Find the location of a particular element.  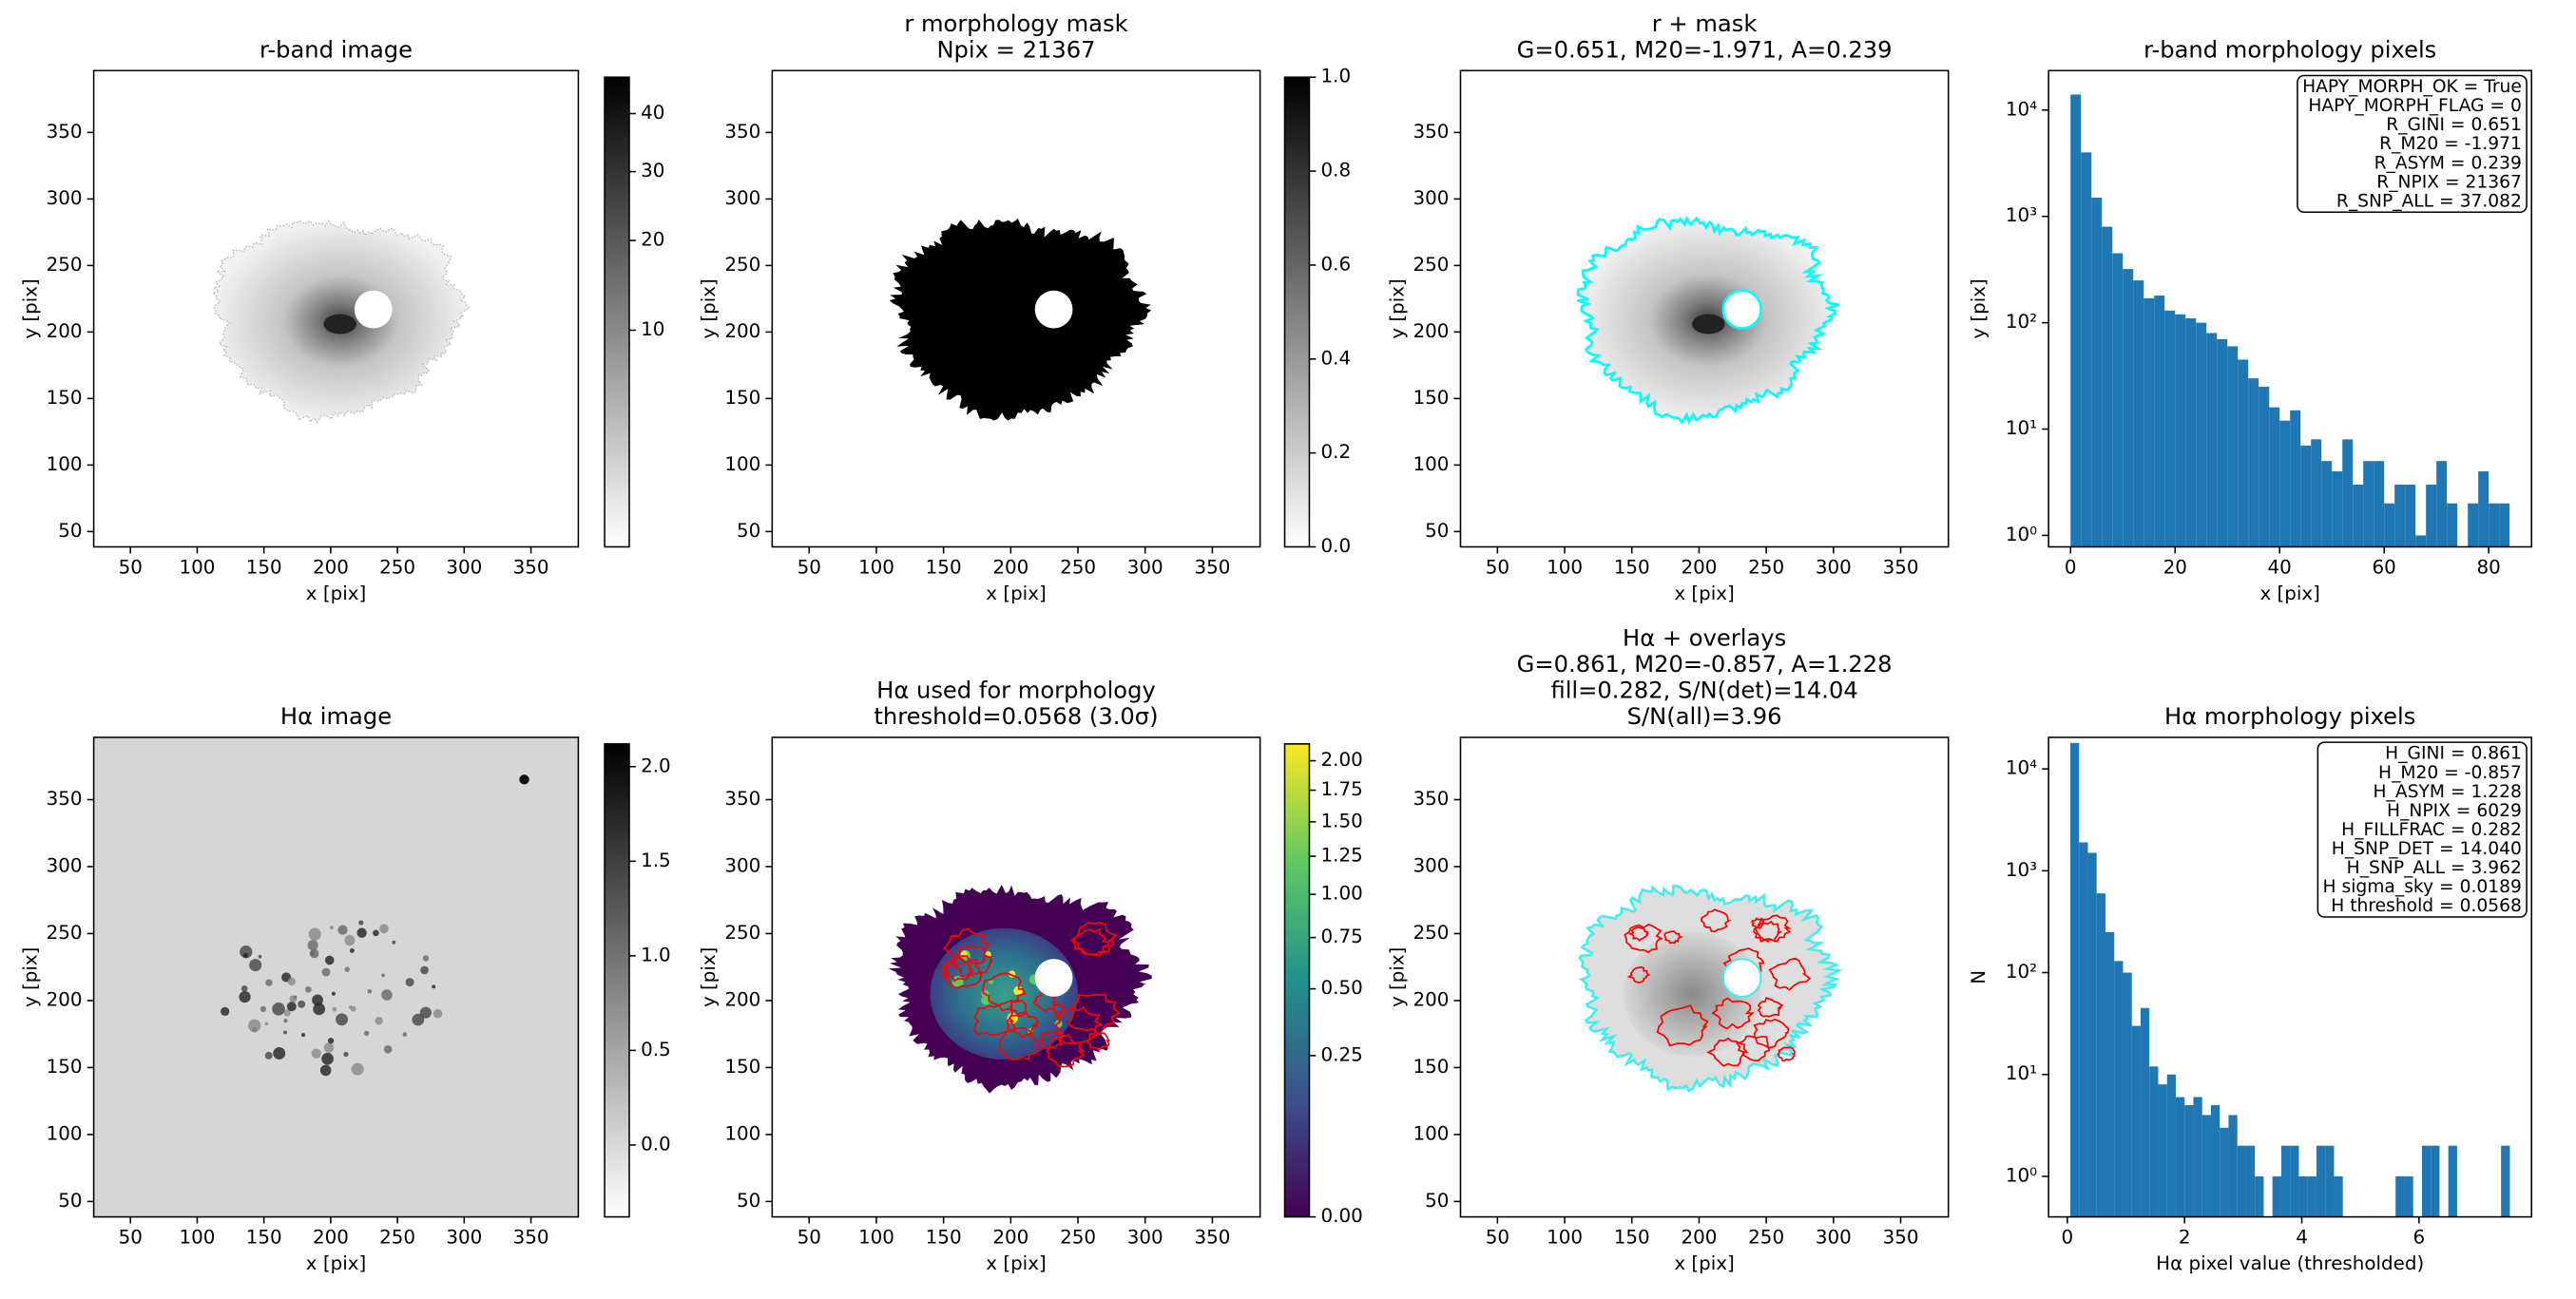

panel-title: Hα image is located at coordinates (336, 716).